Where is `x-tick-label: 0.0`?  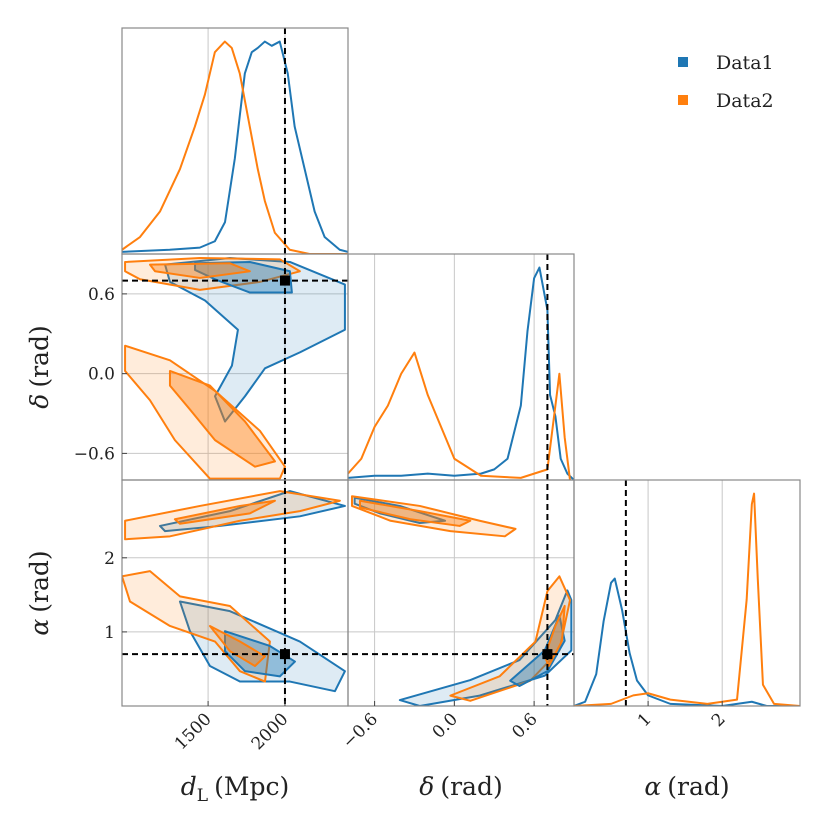 x-tick-label: 0.0 is located at coordinates (445, 725).